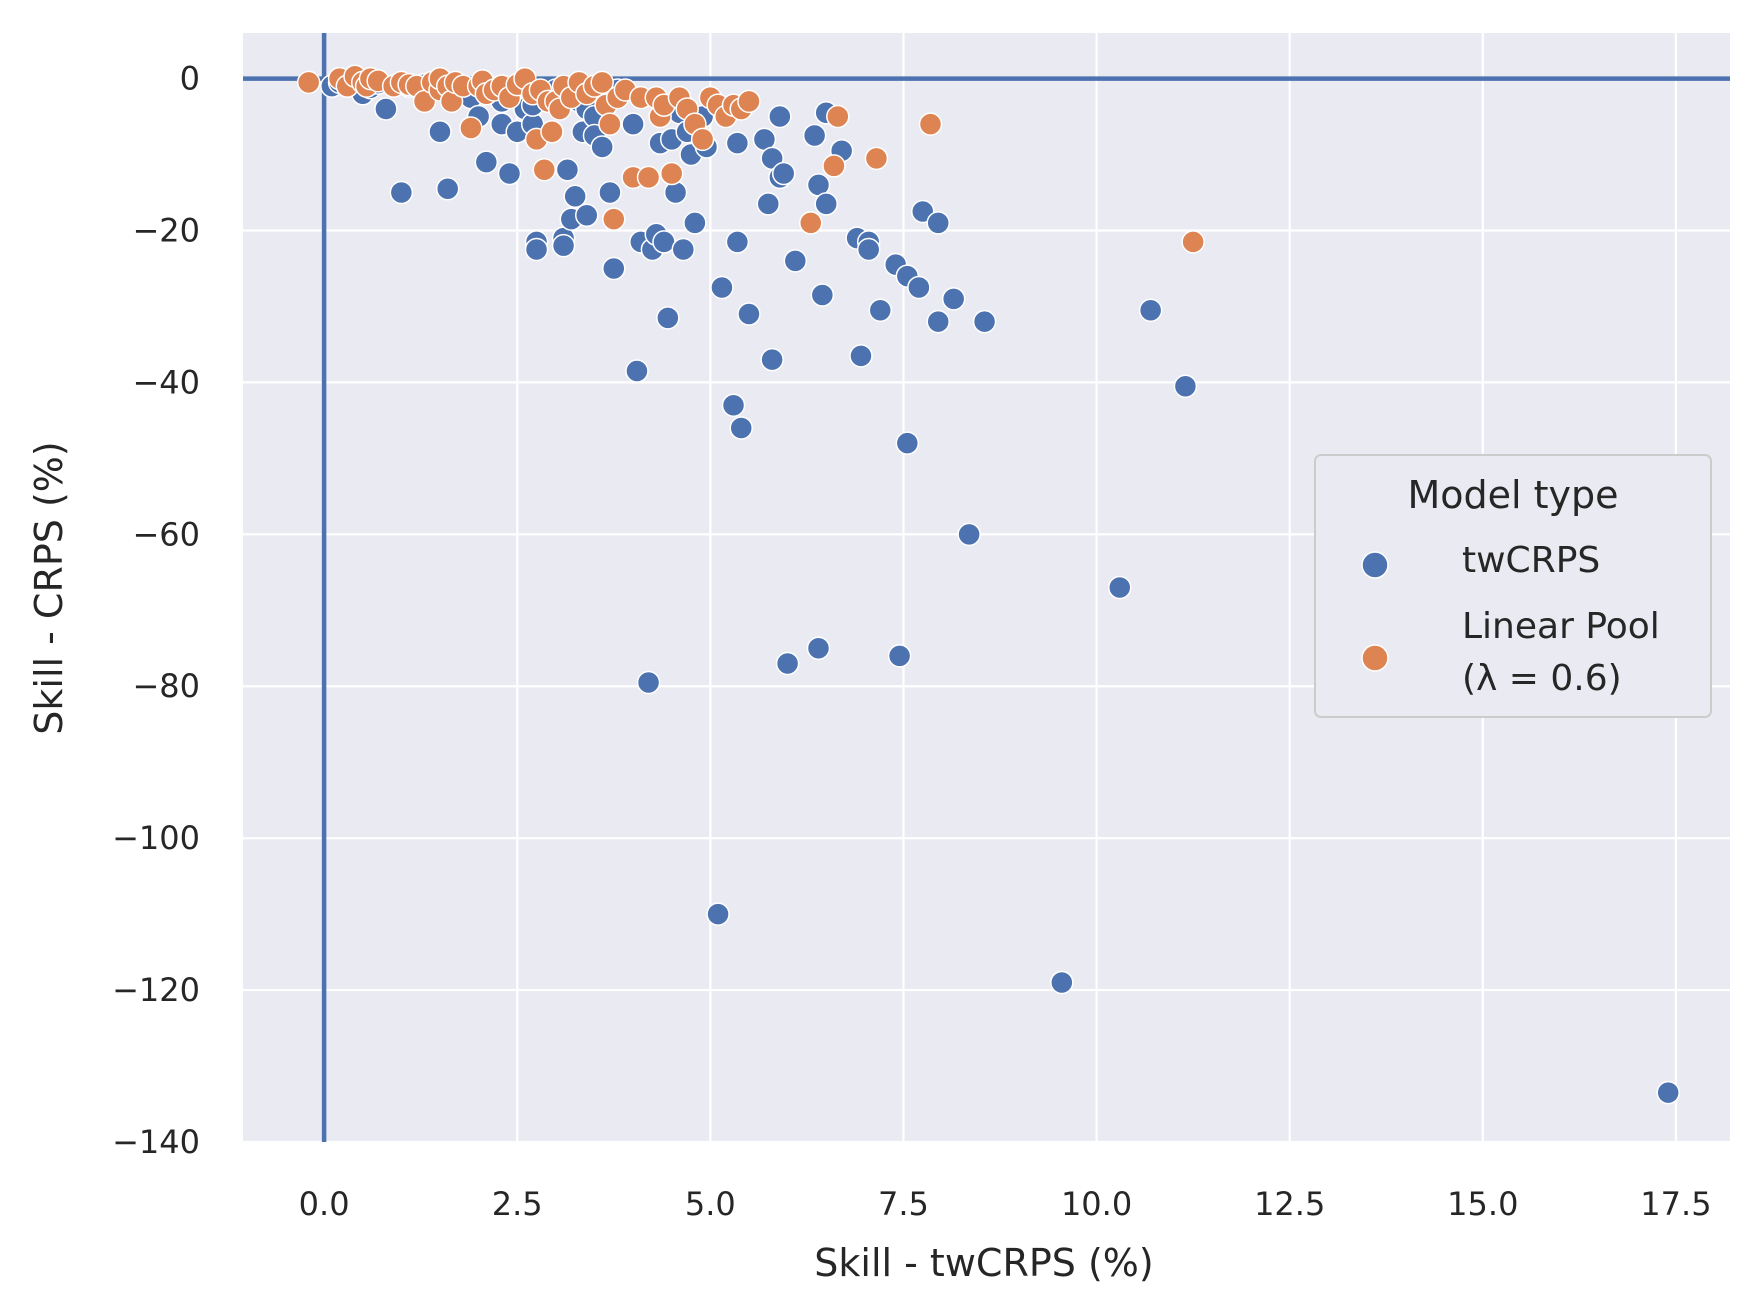 This screenshot has width=1755, height=1314. Describe the element at coordinates (1482, 1204) in the screenshot. I see `x-tick-label: 15.0` at that location.